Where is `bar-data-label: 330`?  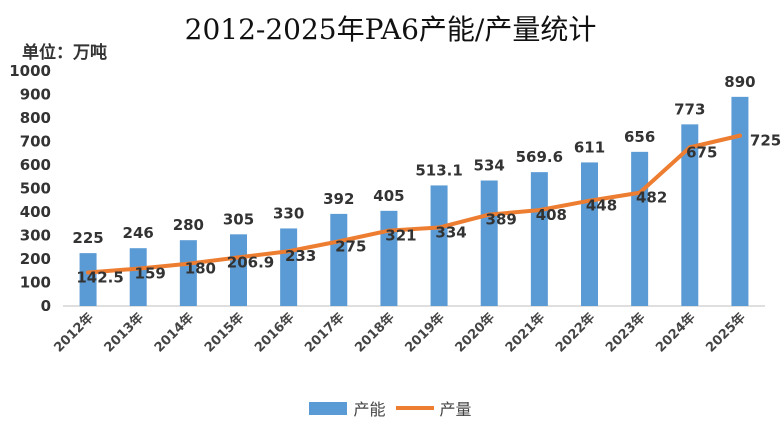
bar-data-label: 330 is located at coordinates (288, 213).